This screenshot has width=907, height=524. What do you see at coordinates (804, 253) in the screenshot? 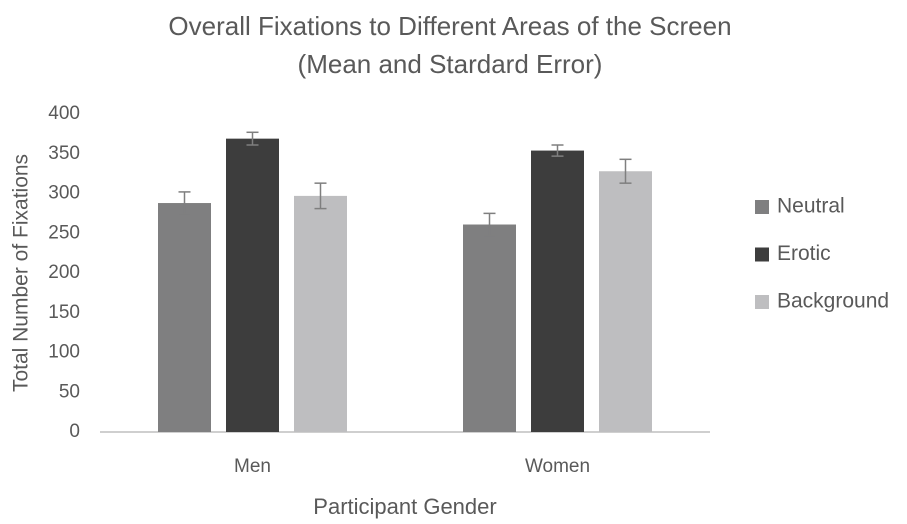
I see `legend-label: Erotic` at bounding box center [804, 253].